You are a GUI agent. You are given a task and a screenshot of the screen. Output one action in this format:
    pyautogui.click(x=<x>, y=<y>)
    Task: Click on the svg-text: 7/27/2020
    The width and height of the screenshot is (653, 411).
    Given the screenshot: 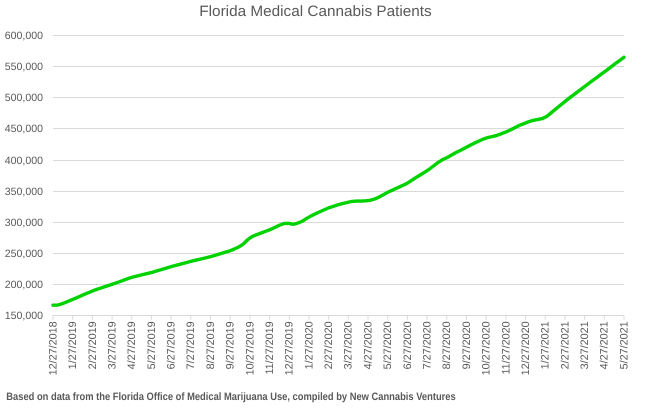 What is the action you would take?
    pyautogui.click(x=428, y=345)
    